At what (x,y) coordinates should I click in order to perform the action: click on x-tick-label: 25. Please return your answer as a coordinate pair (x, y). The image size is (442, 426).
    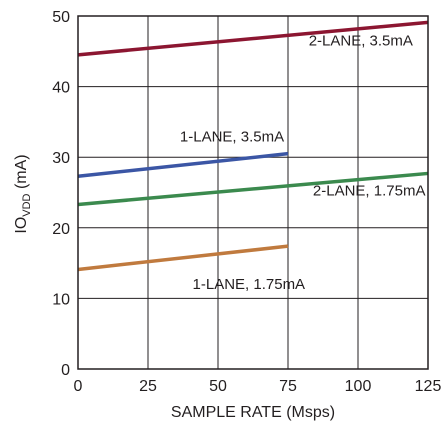
    Looking at the image, I should click on (148, 386).